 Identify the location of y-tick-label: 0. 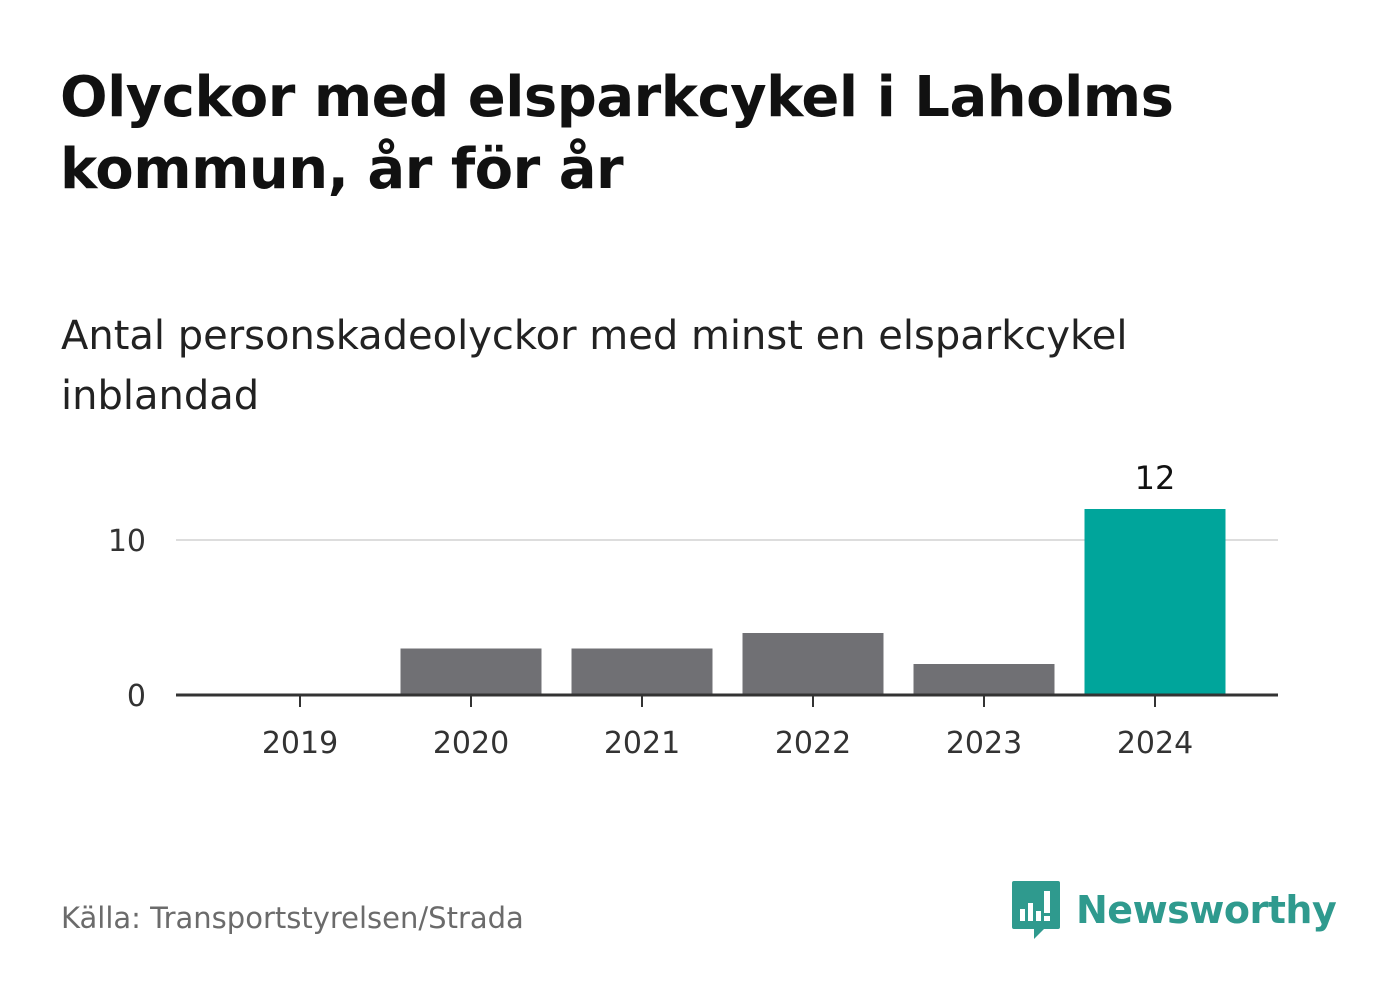
(136, 696).